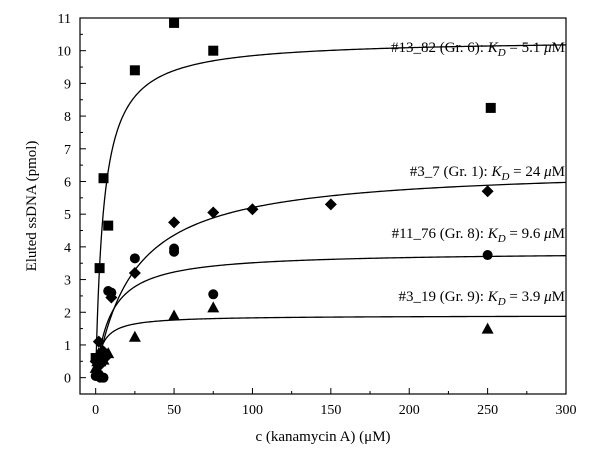 The image size is (600, 471). Describe the element at coordinates (95, 410) in the screenshot. I see `x-tick-label: 0` at that location.